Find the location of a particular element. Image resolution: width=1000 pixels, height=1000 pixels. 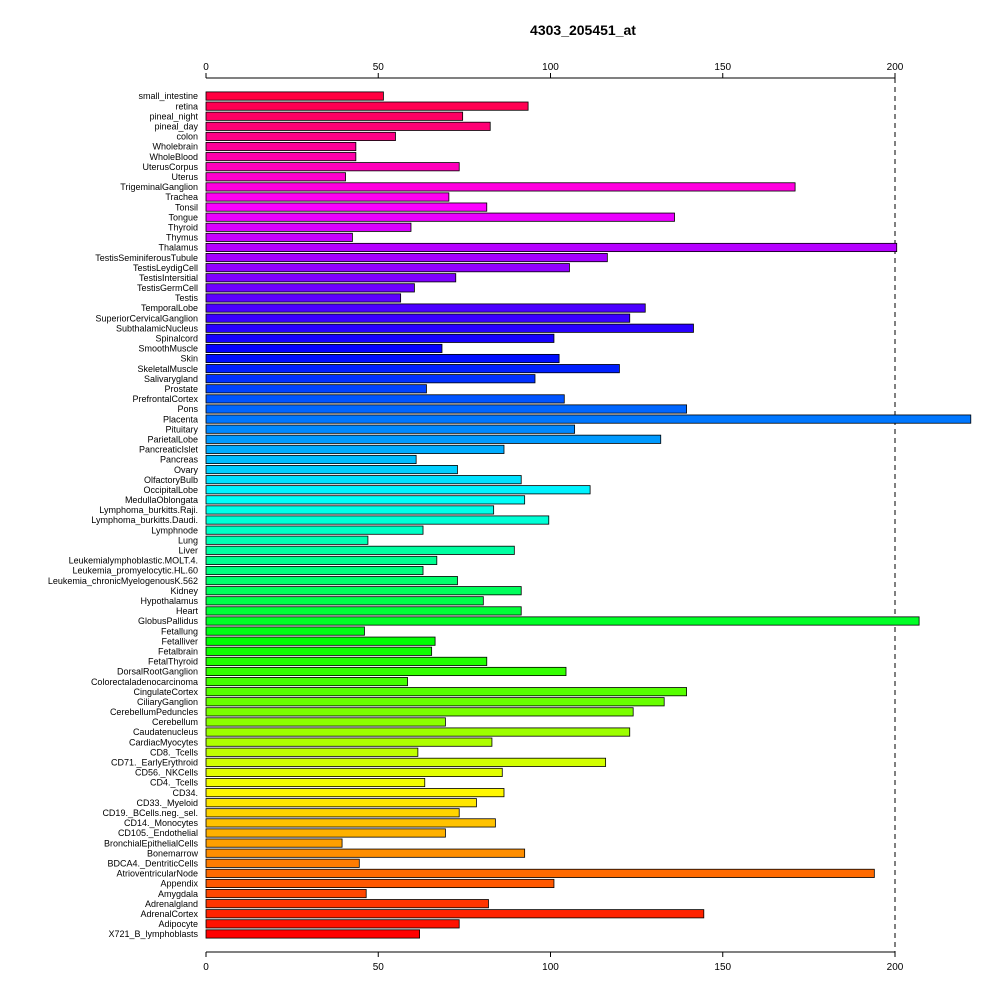

bottom-axis-tick-label: 150 is located at coordinates (722, 967).